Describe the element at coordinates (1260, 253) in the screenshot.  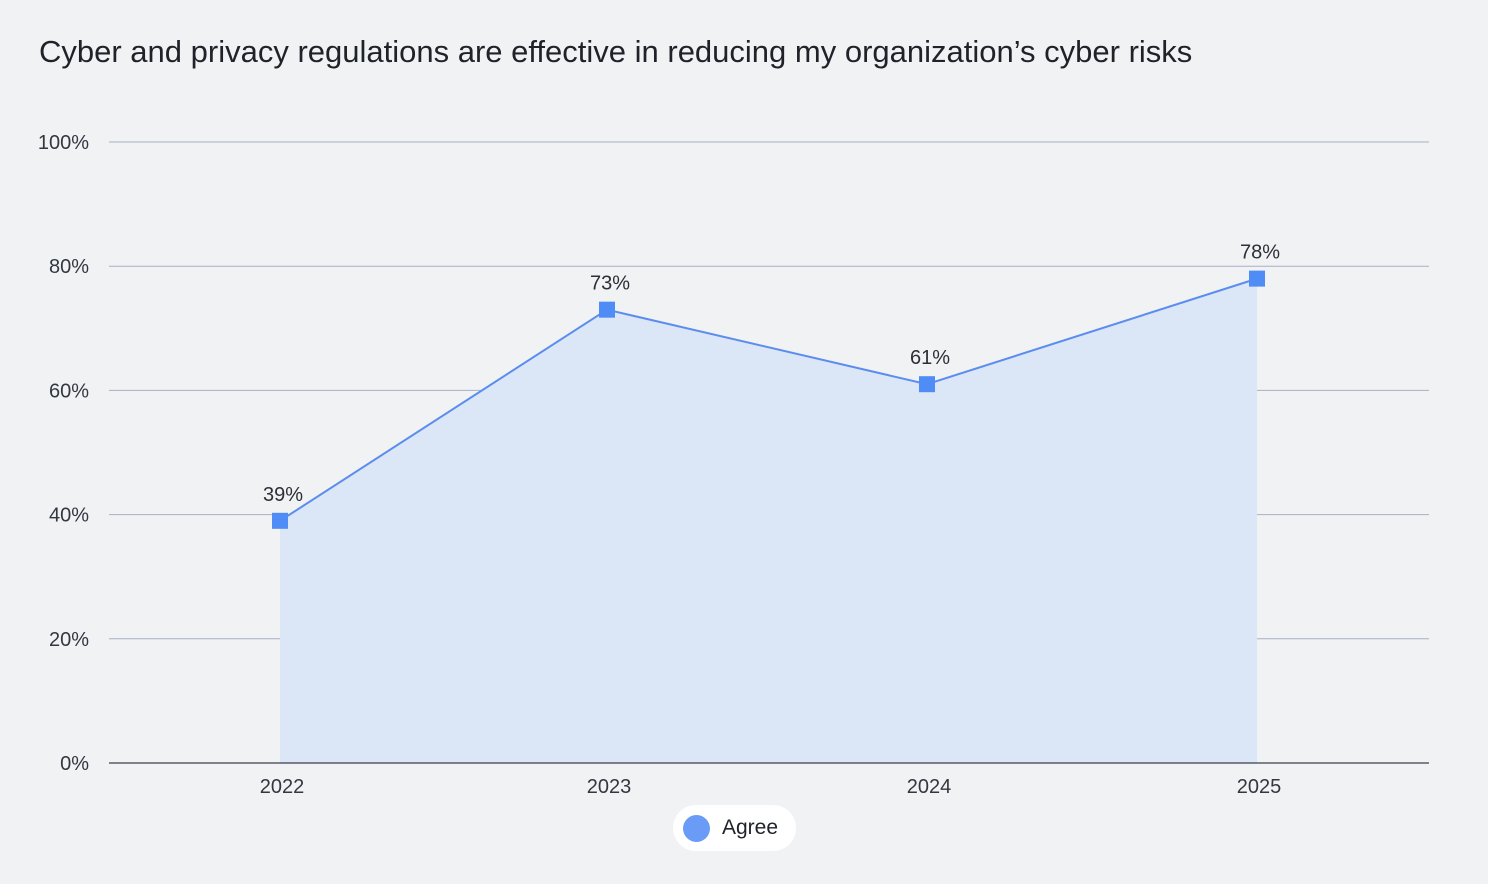
I see `data-label: 78%` at that location.